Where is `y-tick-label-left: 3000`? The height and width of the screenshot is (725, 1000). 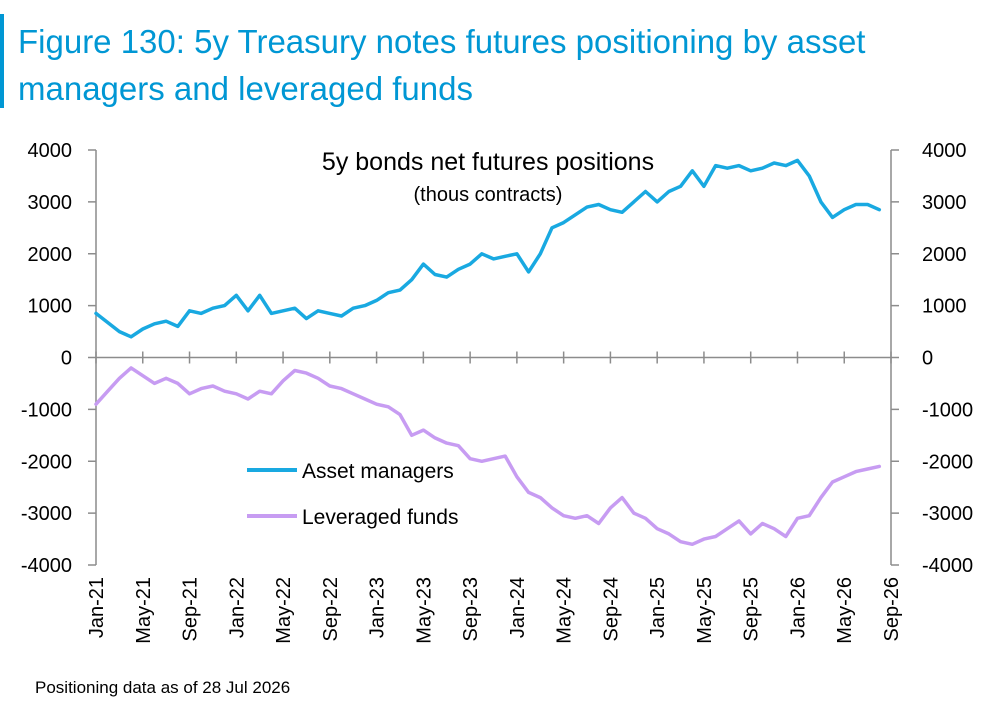 y-tick-label-left: 3000 is located at coordinates (50, 203).